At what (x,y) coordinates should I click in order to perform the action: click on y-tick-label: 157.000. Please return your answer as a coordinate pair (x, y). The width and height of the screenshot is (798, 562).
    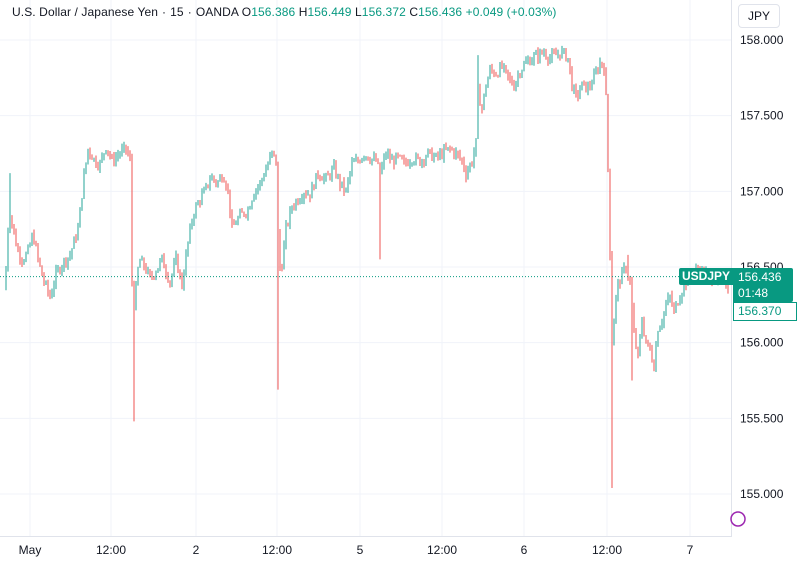
    Looking at the image, I should click on (762, 191).